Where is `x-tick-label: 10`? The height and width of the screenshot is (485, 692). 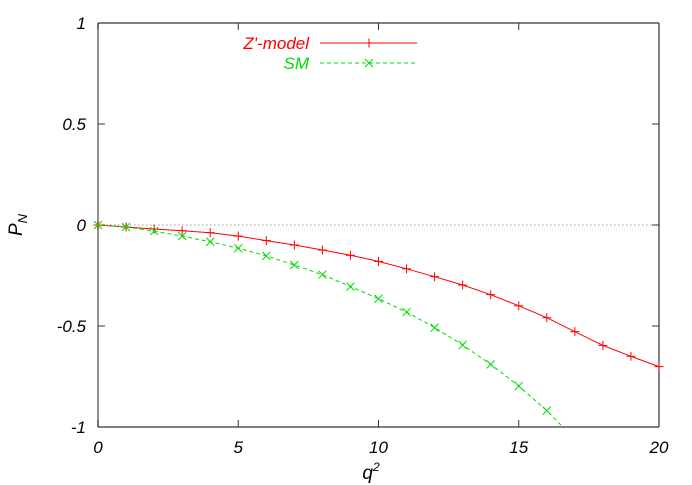
x-tick-label: 10 is located at coordinates (378, 447).